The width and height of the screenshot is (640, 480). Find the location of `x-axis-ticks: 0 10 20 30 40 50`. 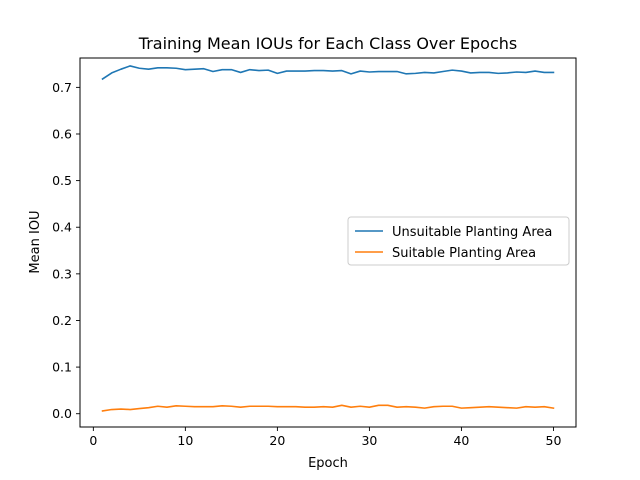

x-axis-ticks: 0 10 20 30 40 50 is located at coordinates (325, 437).